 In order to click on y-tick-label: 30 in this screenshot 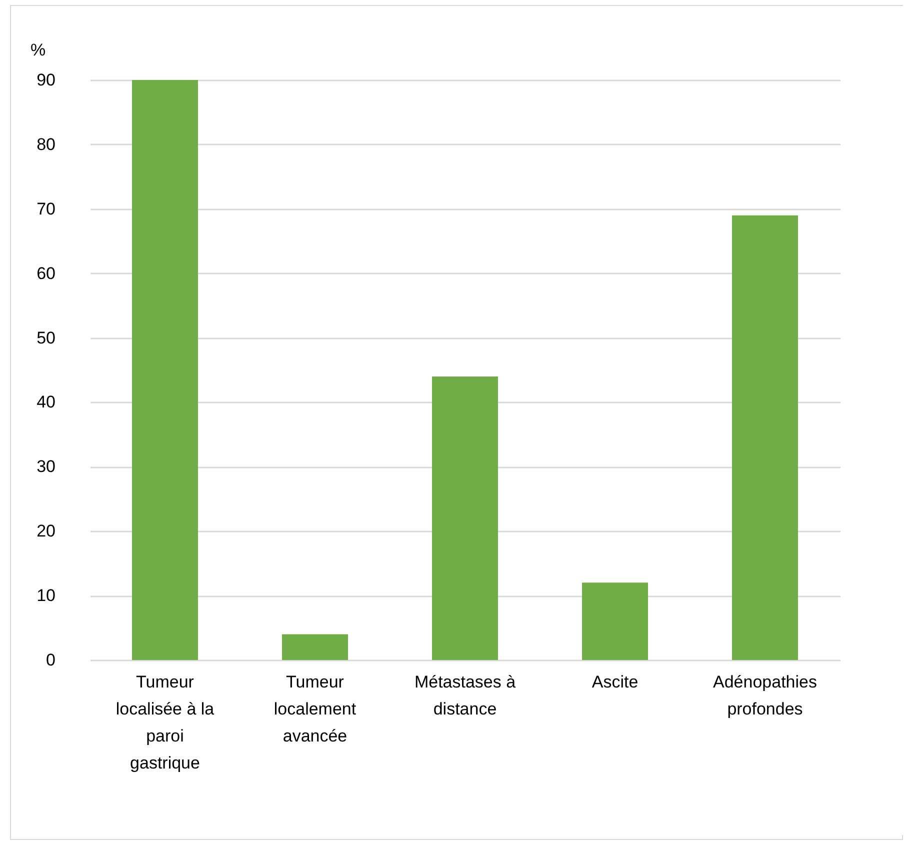, I will do `click(46, 466)`.